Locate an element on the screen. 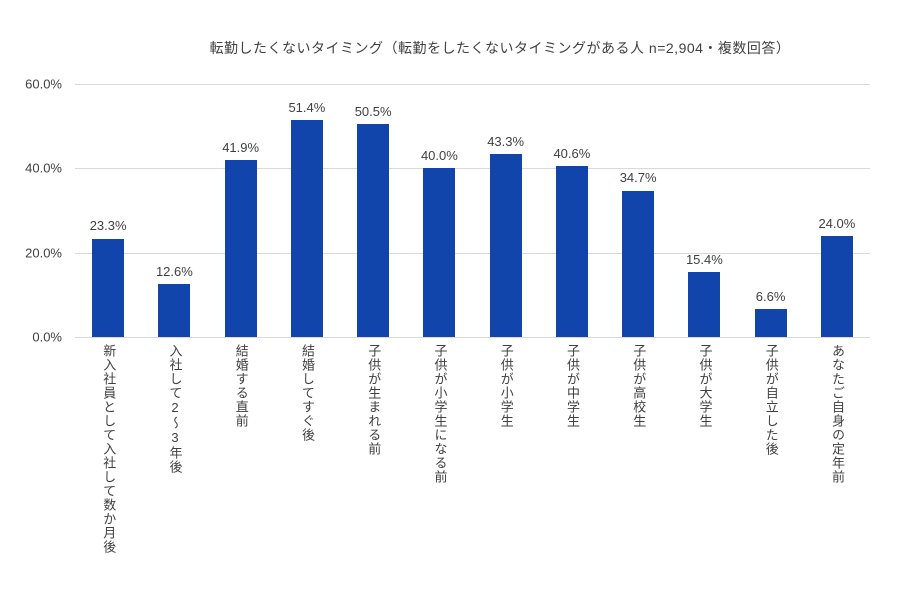  bar-column: 6.6% is located at coordinates (771, 210).